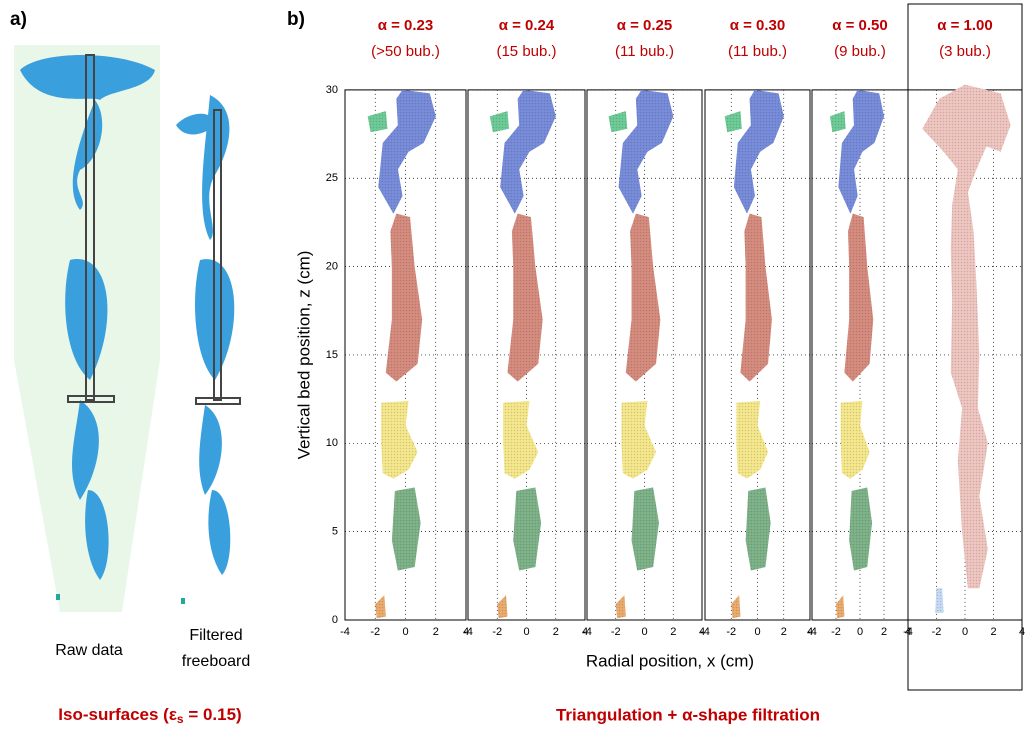 The image size is (1026, 734). I want to click on panel-title: Iso-surfaces (εs = 0.15), so click(149, 715).